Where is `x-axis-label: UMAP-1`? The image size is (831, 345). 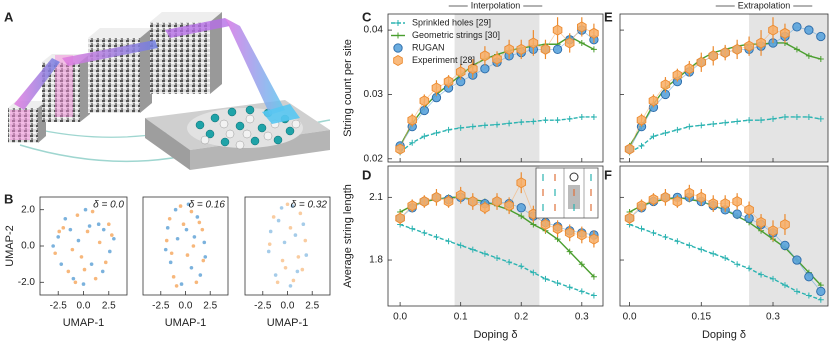
x-axis-label: UMAP-1 is located at coordinates (186, 323).